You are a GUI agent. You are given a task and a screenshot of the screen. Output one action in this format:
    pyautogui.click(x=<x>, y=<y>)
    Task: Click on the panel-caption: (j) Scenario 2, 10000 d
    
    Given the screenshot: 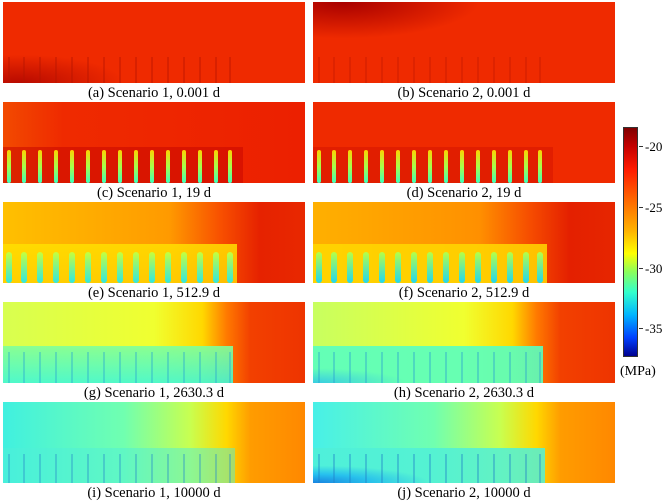 What is the action you would take?
    pyautogui.click(x=464, y=493)
    